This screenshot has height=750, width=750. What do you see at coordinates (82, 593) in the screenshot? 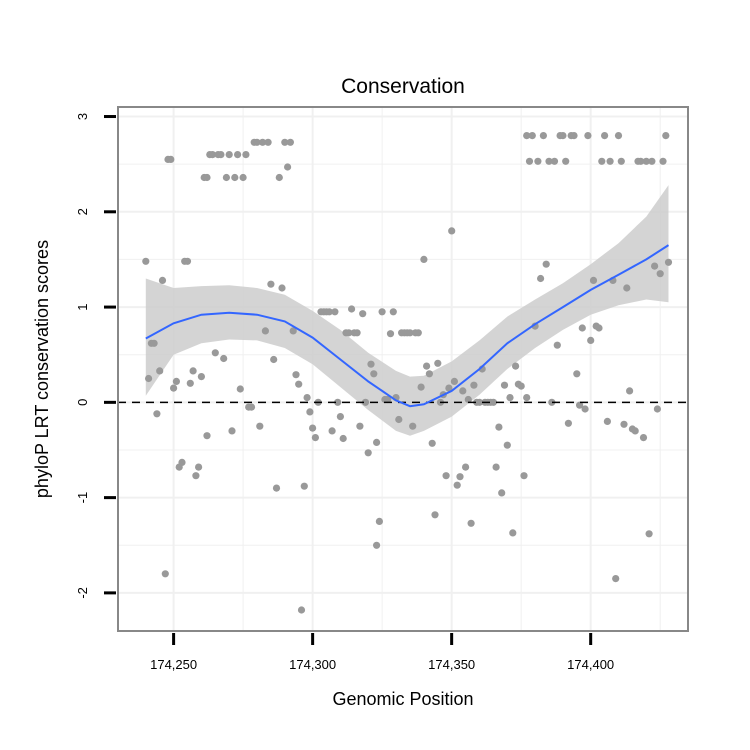
I see `y-tick-label: -2` at bounding box center [82, 593].